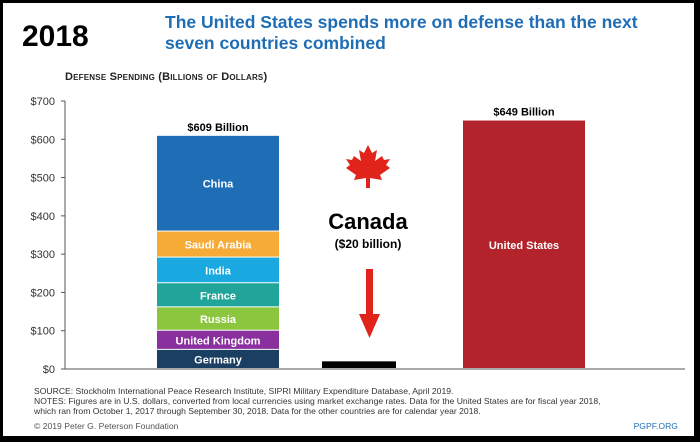 Image resolution: width=700 pixels, height=442 pixels. I want to click on arrow-shaft, so click(369, 293).